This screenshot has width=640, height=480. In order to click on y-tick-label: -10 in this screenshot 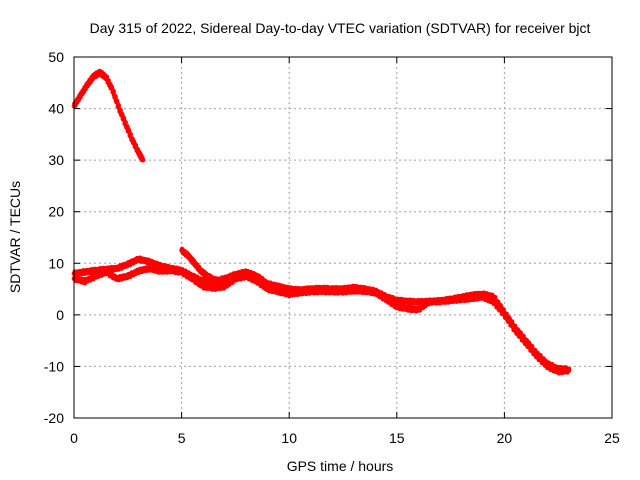, I will do `click(54, 366)`.